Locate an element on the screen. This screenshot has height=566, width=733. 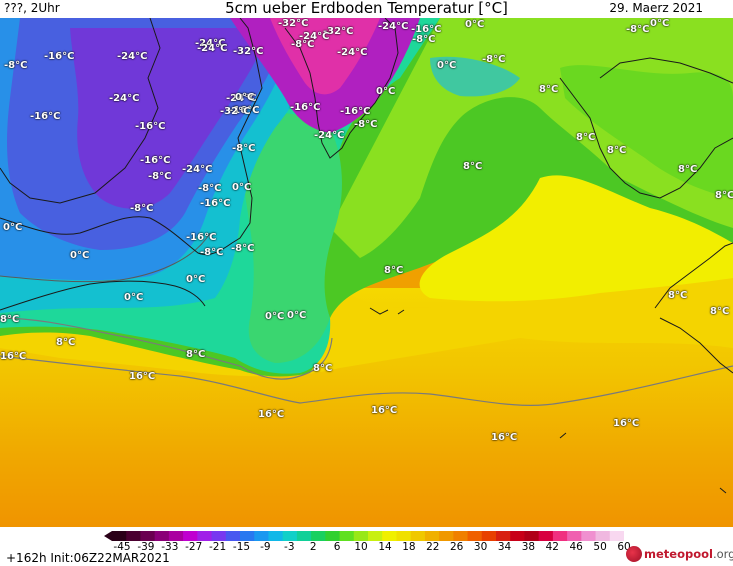
color-scale-tick: -39 is located at coordinates (146, 547).